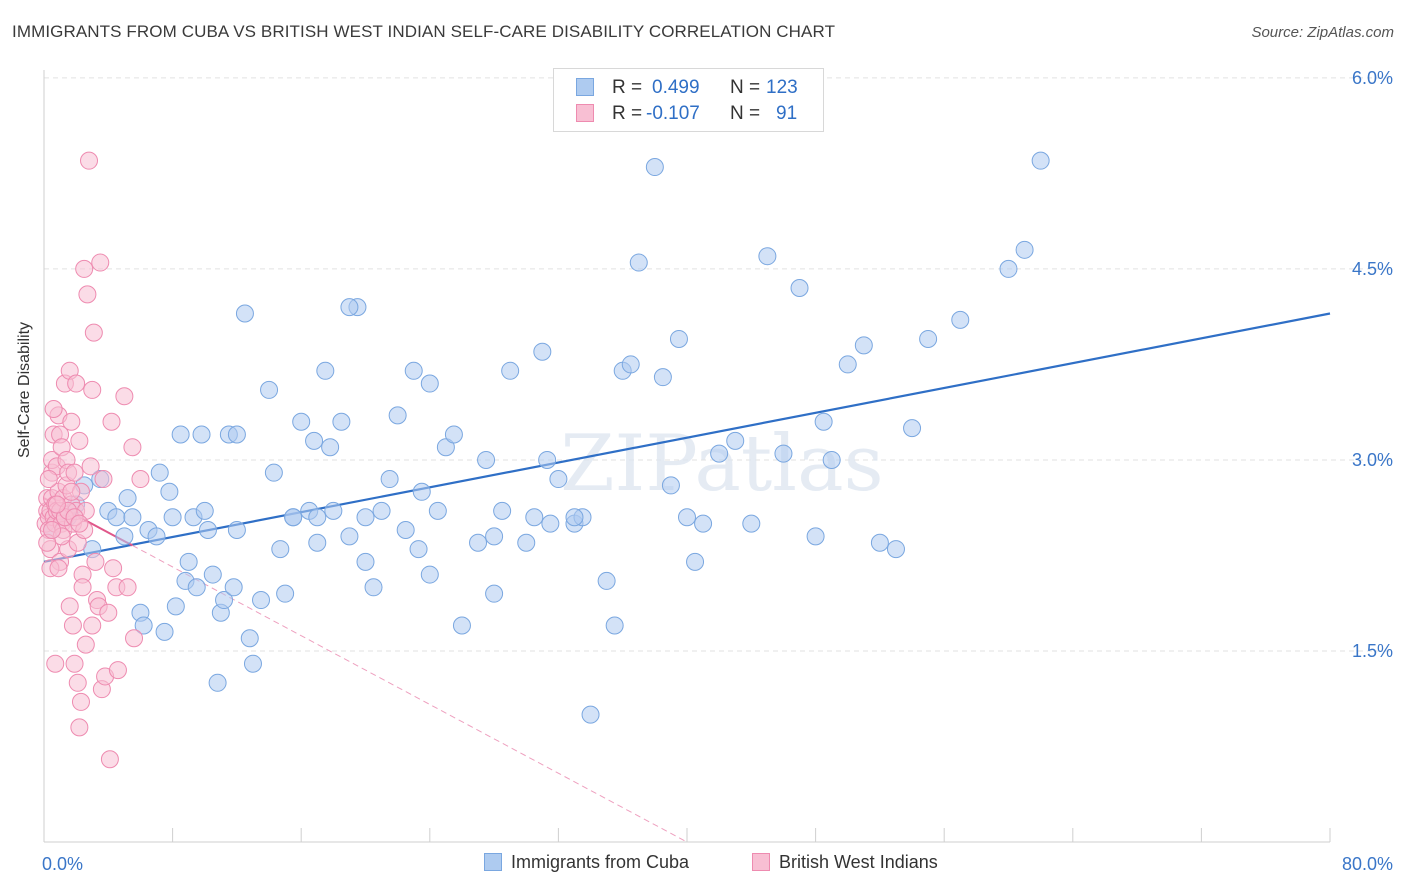 The height and width of the screenshot is (892, 1406). Describe the element at coordinates (24, 389) in the screenshot. I see `y-axis-label: Self-Care Disability` at that location.